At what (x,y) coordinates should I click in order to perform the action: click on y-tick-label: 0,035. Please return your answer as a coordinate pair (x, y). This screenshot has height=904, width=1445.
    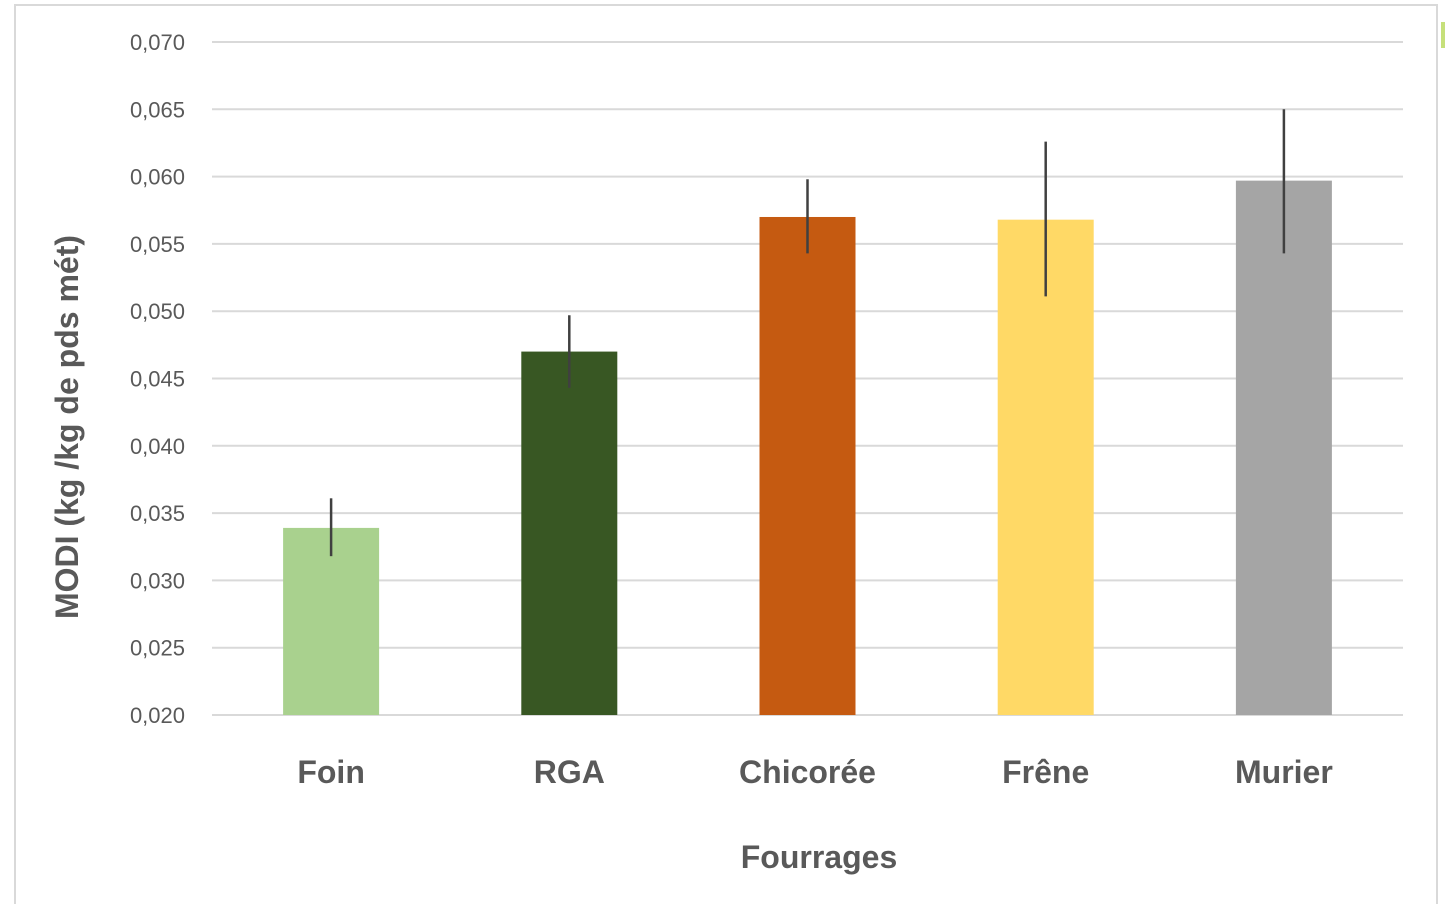
    Looking at the image, I should click on (157, 513).